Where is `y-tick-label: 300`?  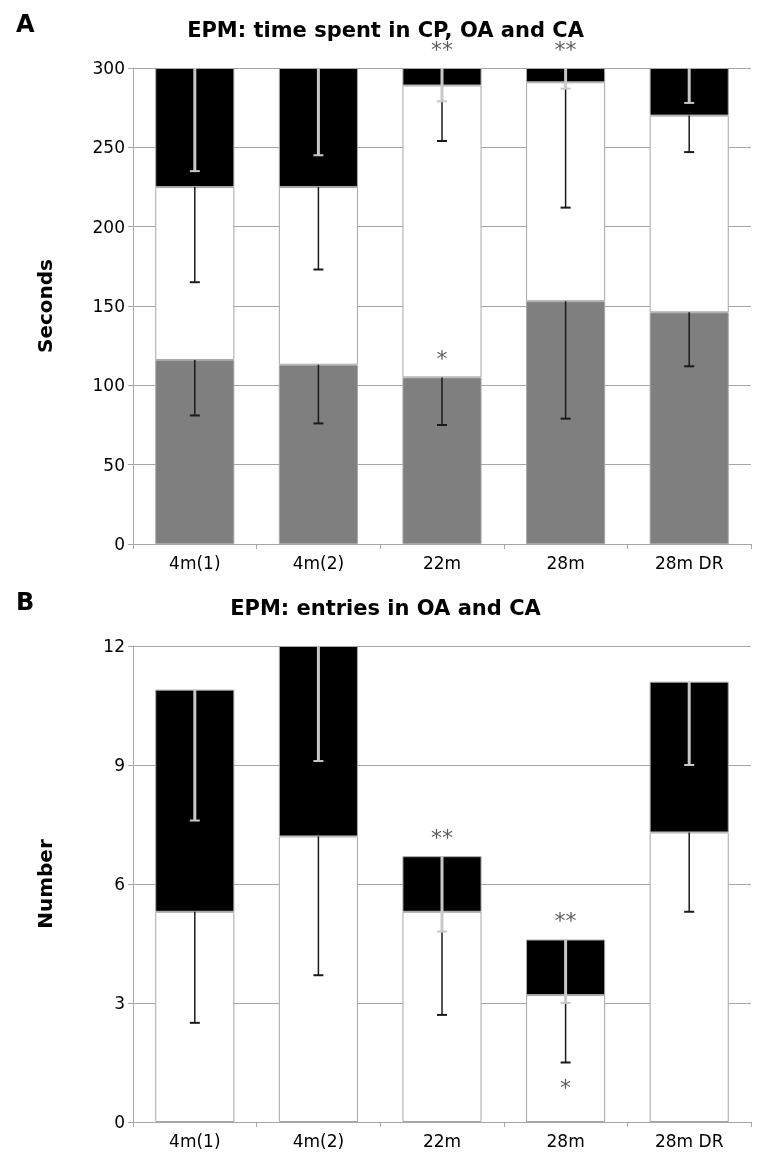
y-tick-label: 300 is located at coordinates (108, 68).